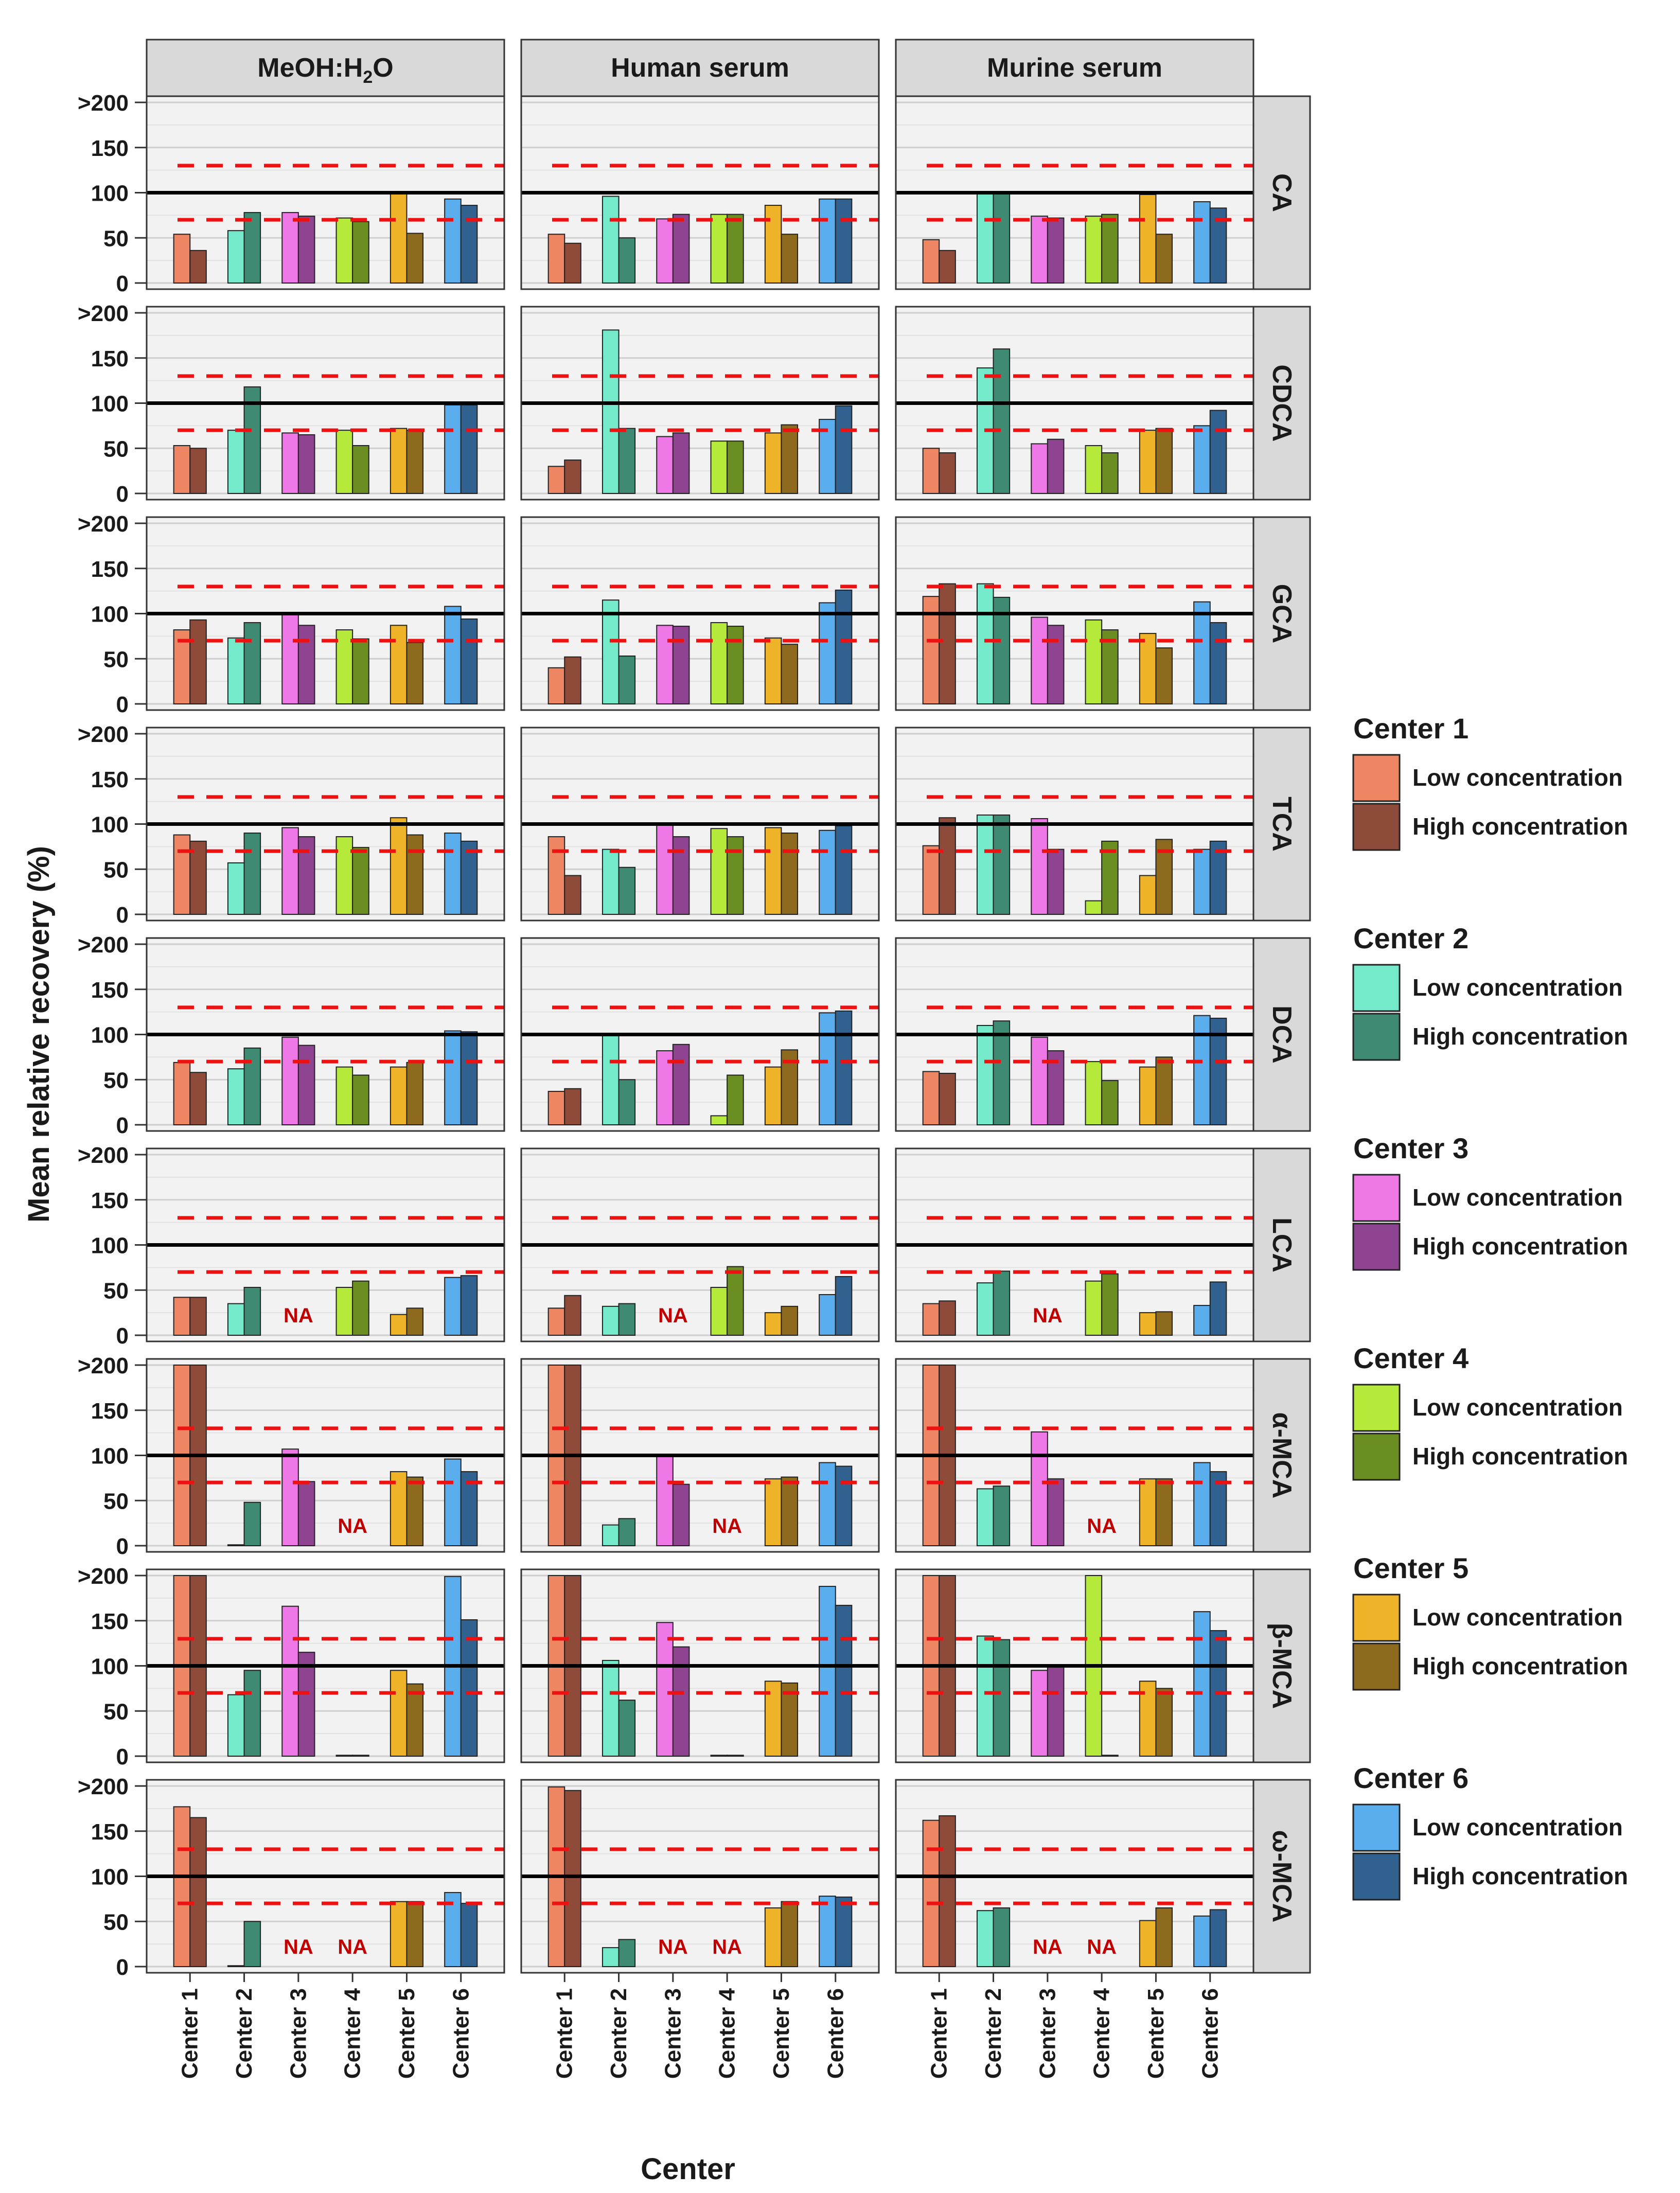 This screenshot has height=2193, width=1680. What do you see at coordinates (1411, 728) in the screenshot?
I see `legend-title-center-1: Center 1` at bounding box center [1411, 728].